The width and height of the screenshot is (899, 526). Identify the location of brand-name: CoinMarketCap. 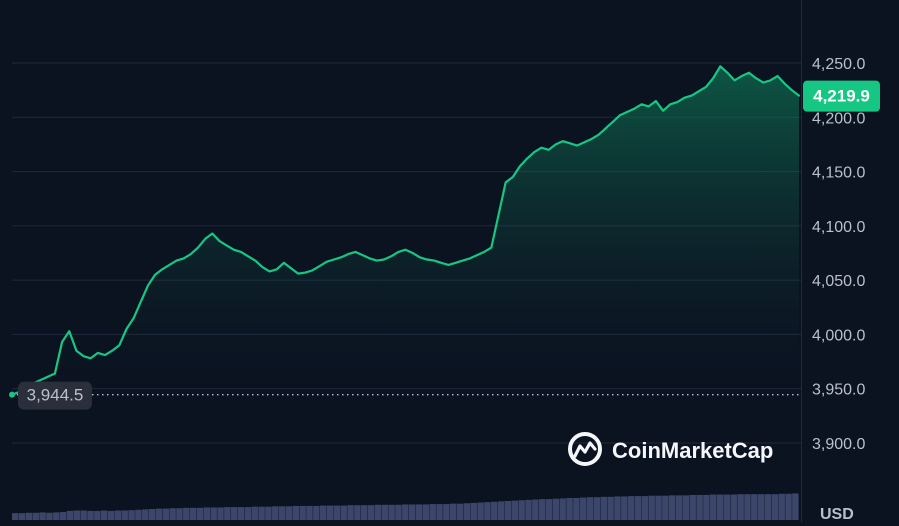
(692, 450).